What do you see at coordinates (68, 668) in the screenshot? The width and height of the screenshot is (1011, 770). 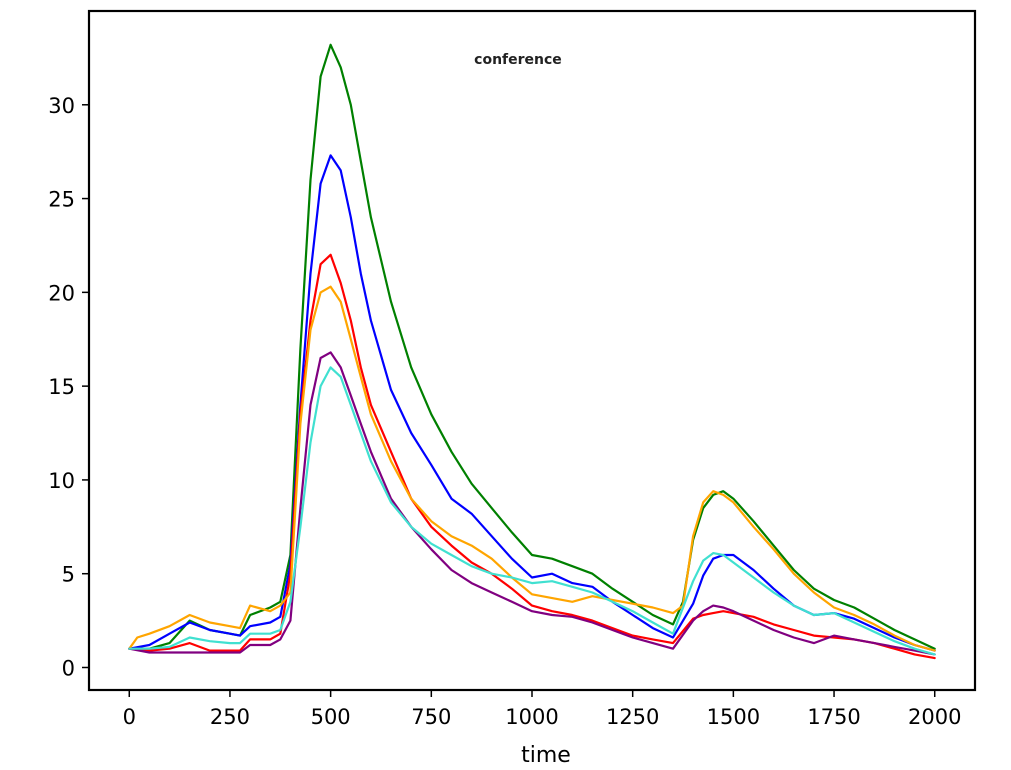 I see `y-tick-label: 0` at bounding box center [68, 668].